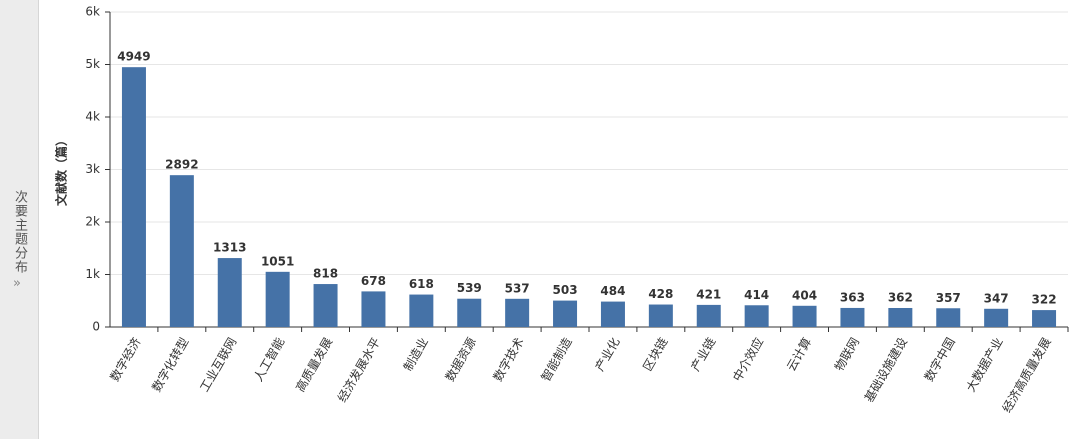  What do you see at coordinates (756, 295) in the screenshot?
I see `value-label: 414` at bounding box center [756, 295].